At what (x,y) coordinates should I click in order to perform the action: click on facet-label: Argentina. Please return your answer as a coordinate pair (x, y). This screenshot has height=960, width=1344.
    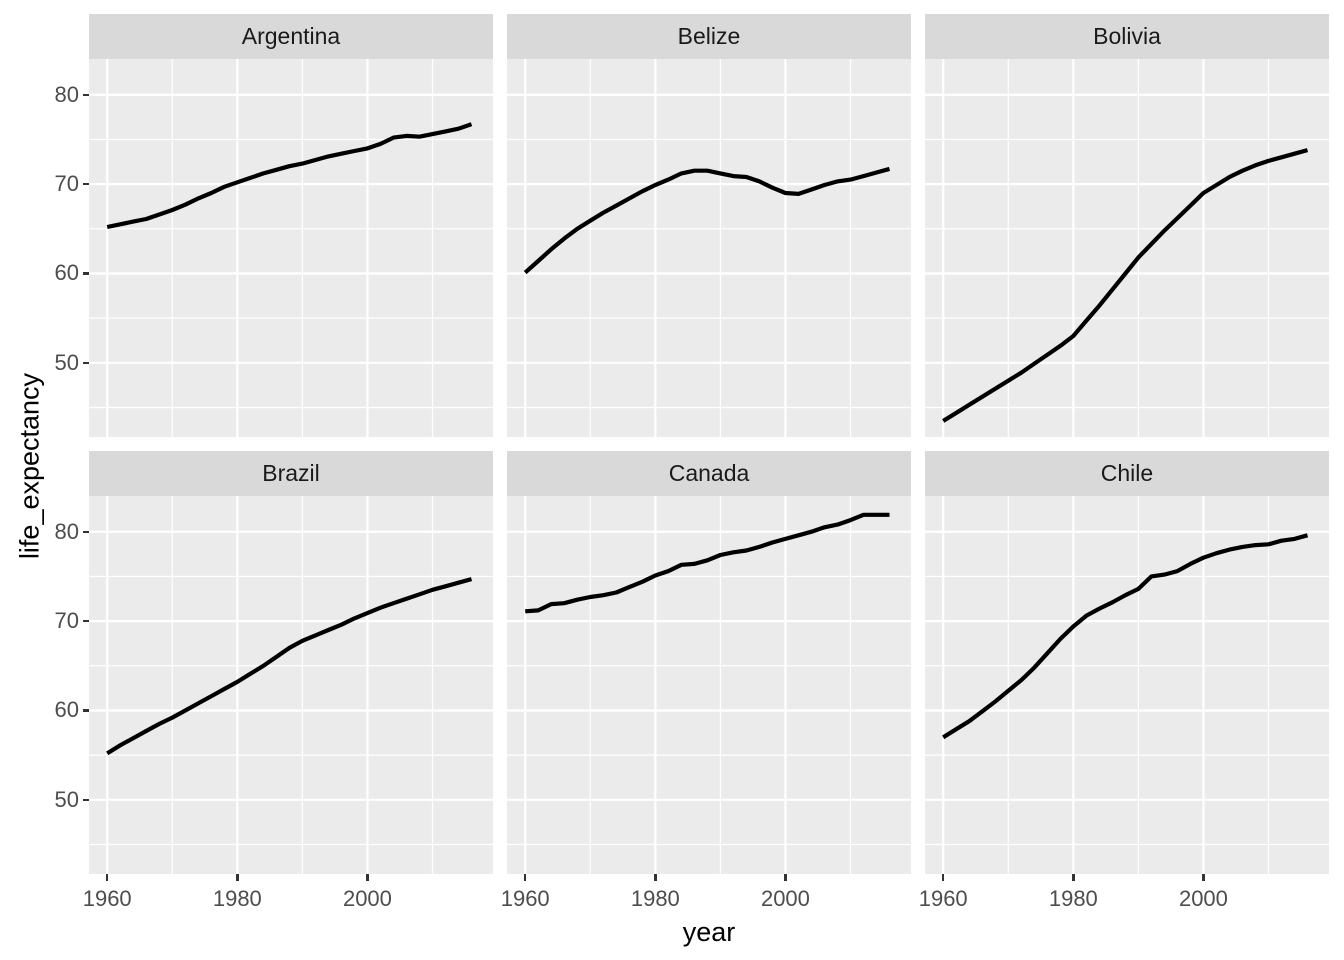
    Looking at the image, I should click on (291, 36).